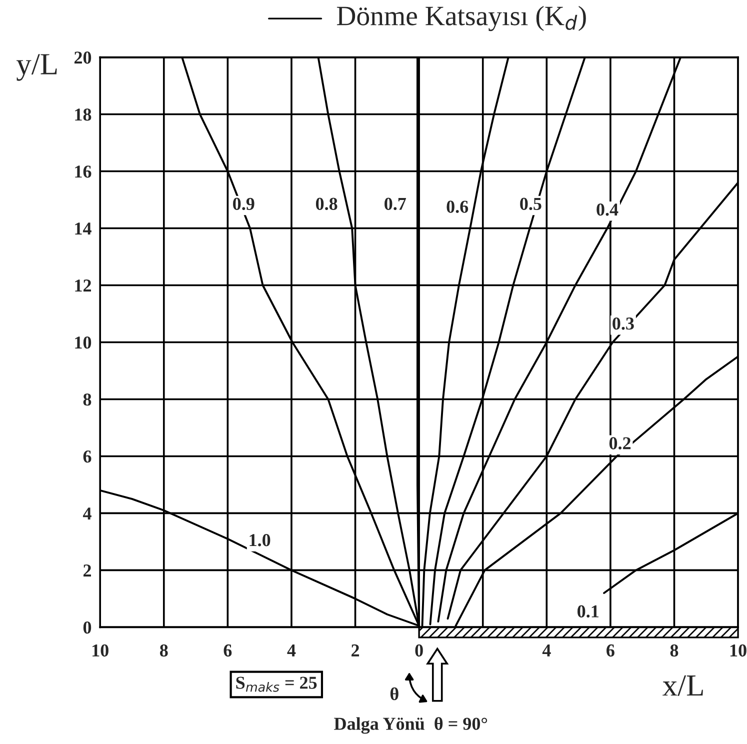  I want to click on y-tick-label: 20, so click(83, 58).